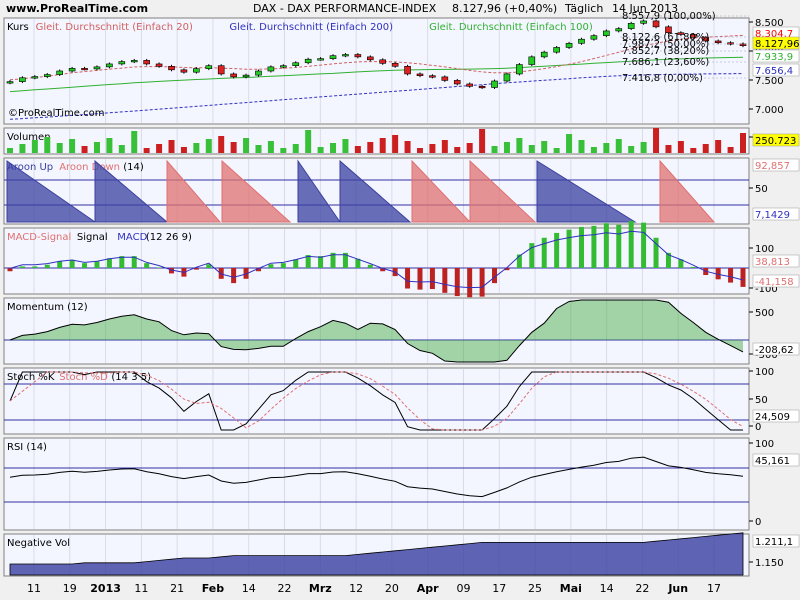 The width and height of the screenshot is (800, 600). What do you see at coordinates (376, 331) in the screenshot?
I see `panel-momentum` at bounding box center [376, 331].